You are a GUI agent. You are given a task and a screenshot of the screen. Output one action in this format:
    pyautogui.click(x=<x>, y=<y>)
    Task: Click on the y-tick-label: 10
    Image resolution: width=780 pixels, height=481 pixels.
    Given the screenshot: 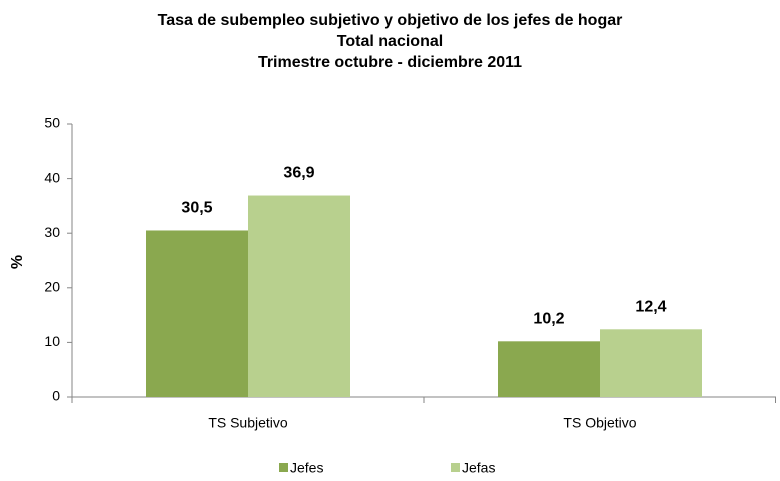 What is the action you would take?
    pyautogui.click(x=52, y=341)
    